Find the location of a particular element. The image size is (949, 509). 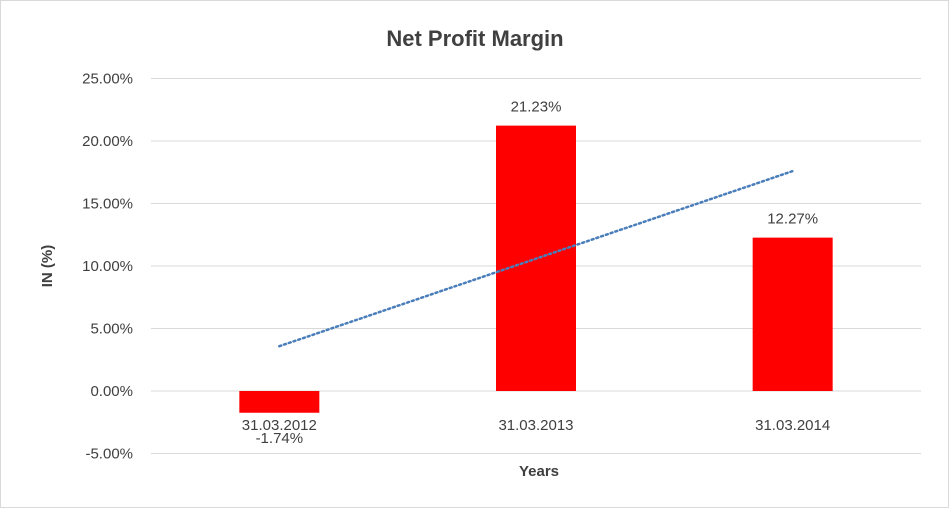

data-label: 12.27% is located at coordinates (792, 219).